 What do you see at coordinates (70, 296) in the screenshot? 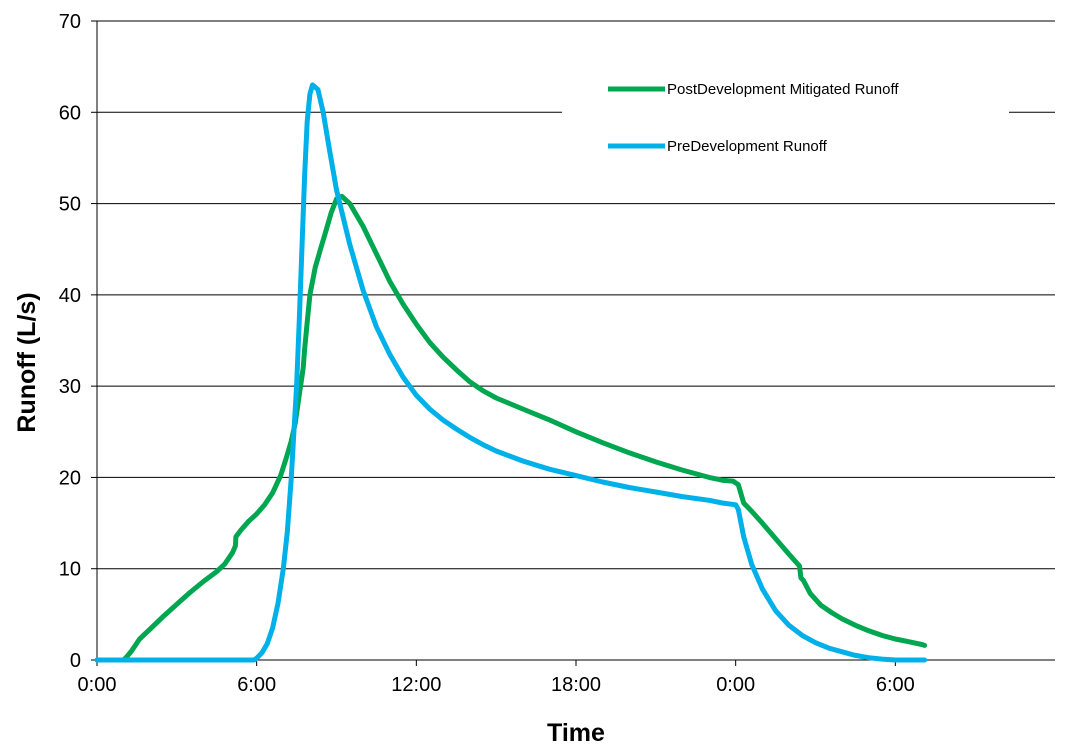
I see `y-tick-label: 40` at bounding box center [70, 296].